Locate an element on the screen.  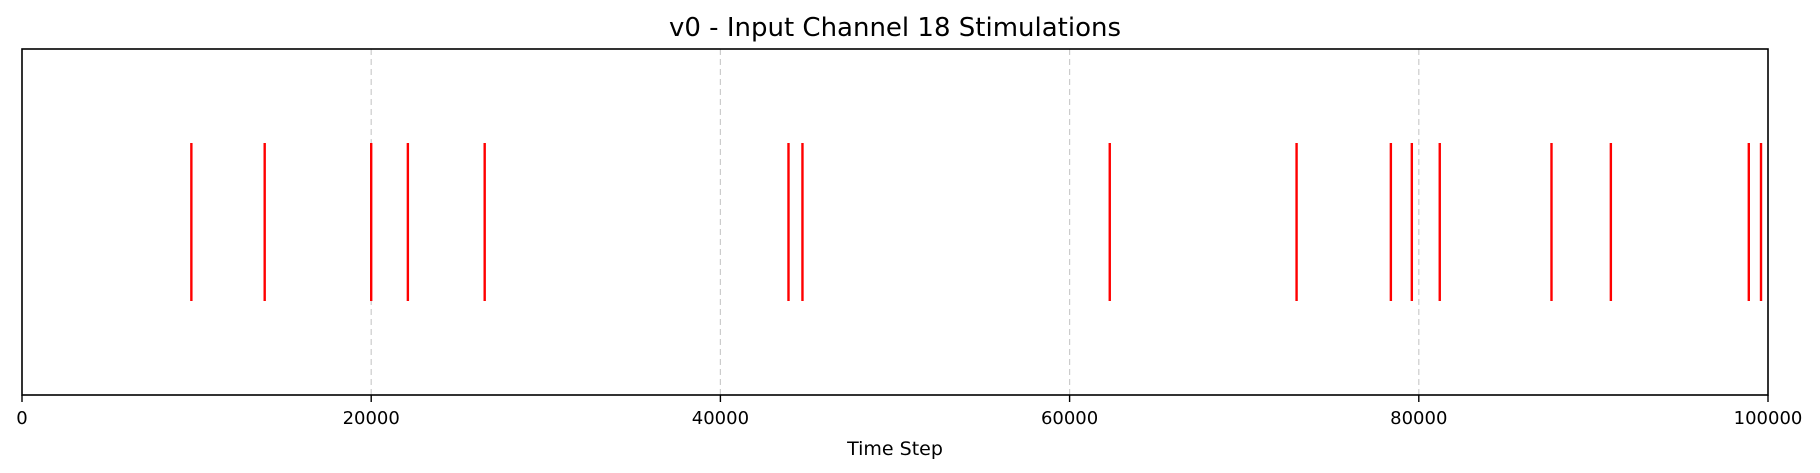
x-tick-label: 80000 is located at coordinates (1418, 418).